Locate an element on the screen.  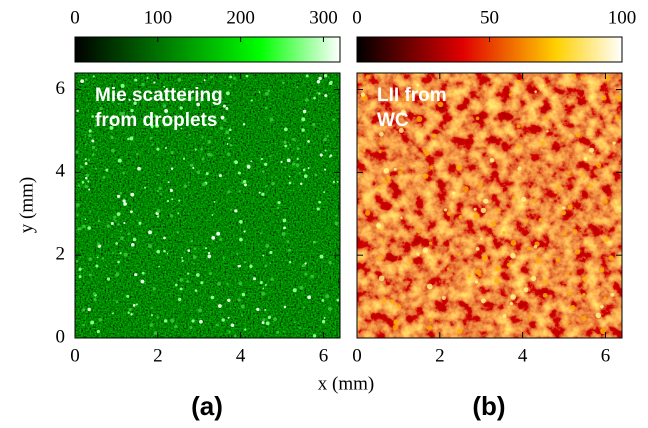
y-tick-label: 0 is located at coordinates (61, 336).